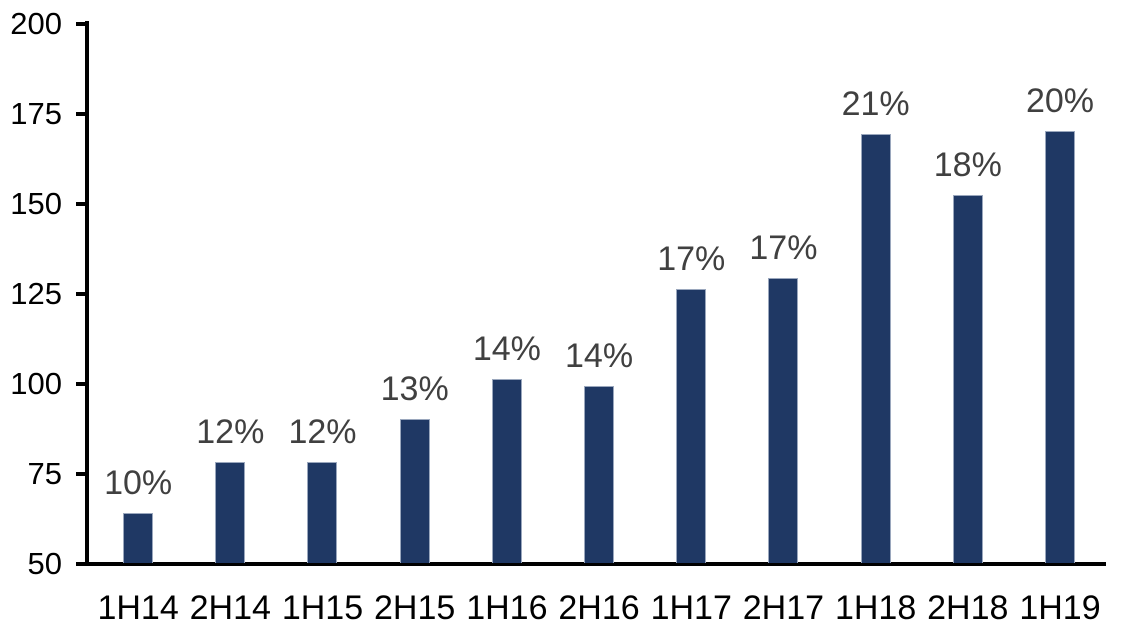 This screenshot has width=1129, height=641. What do you see at coordinates (36, 383) in the screenshot?
I see `y-tick-label: 100` at bounding box center [36, 383].